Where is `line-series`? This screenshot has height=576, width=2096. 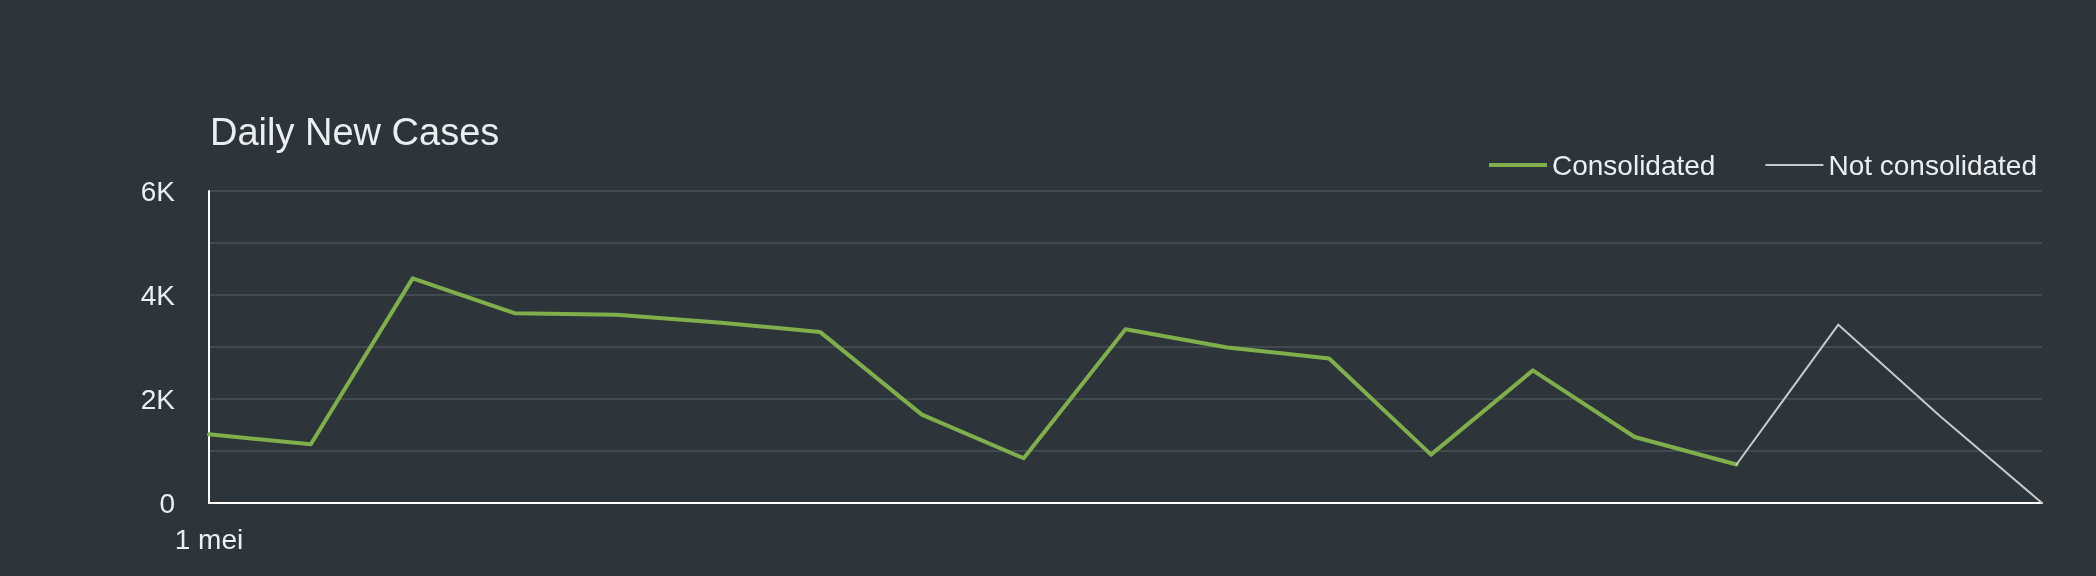 line-series is located at coordinates (1889, 413).